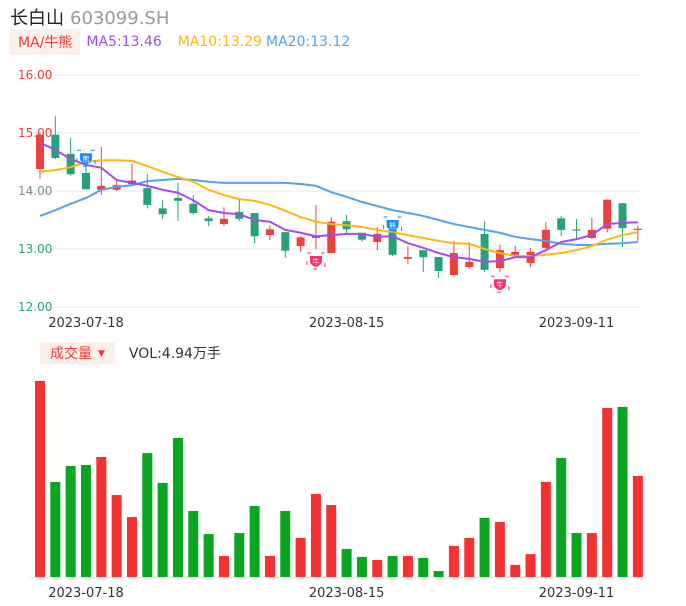 The width and height of the screenshot is (686, 606). Describe the element at coordinates (101, 354) in the screenshot. I see `caret-down-icon: ▼` at that location.